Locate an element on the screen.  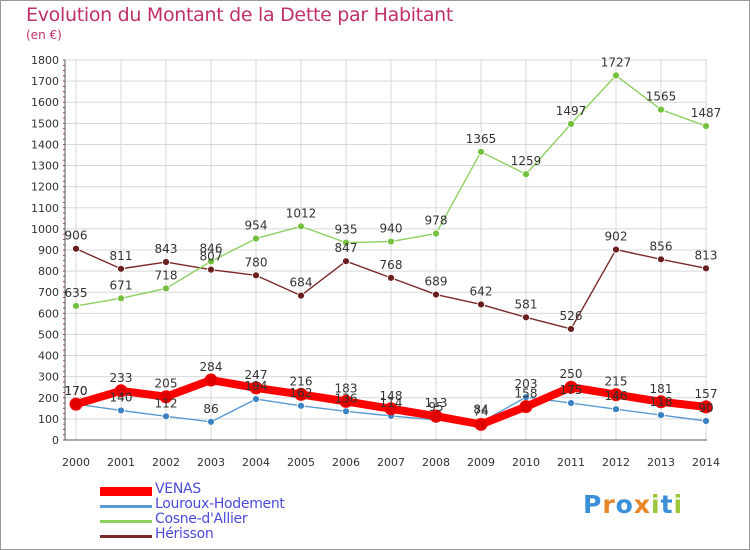
y-tick-label: 1600 is located at coordinates (45, 102).